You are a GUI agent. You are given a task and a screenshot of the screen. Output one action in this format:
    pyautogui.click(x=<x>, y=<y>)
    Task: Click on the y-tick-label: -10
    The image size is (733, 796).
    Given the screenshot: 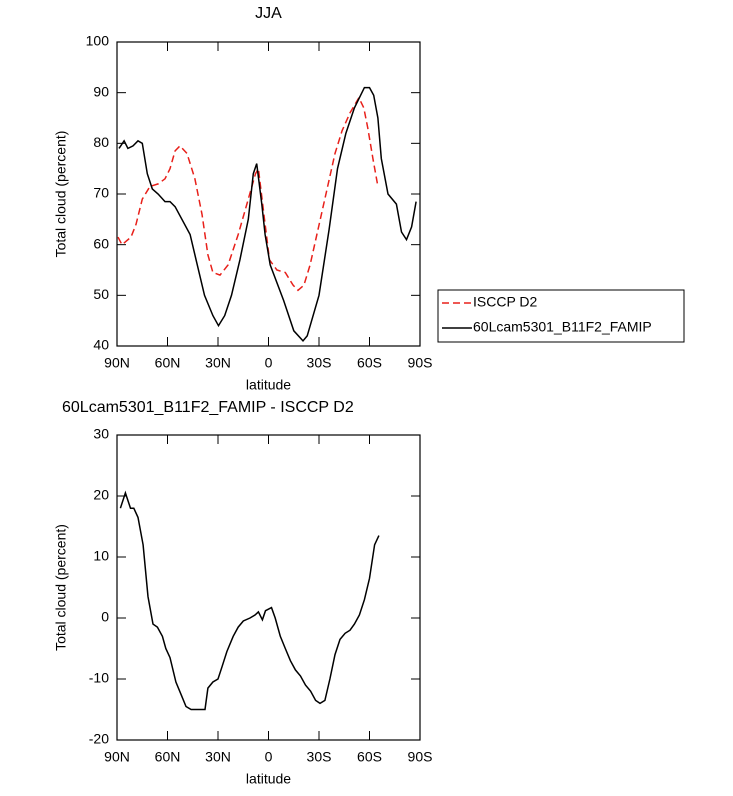 What is the action you would take?
    pyautogui.click(x=99, y=678)
    